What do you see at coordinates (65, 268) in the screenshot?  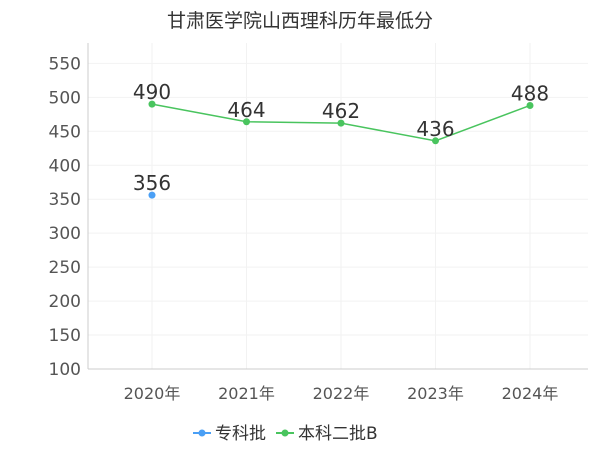 I see `y-tick-label: 250` at bounding box center [65, 268].